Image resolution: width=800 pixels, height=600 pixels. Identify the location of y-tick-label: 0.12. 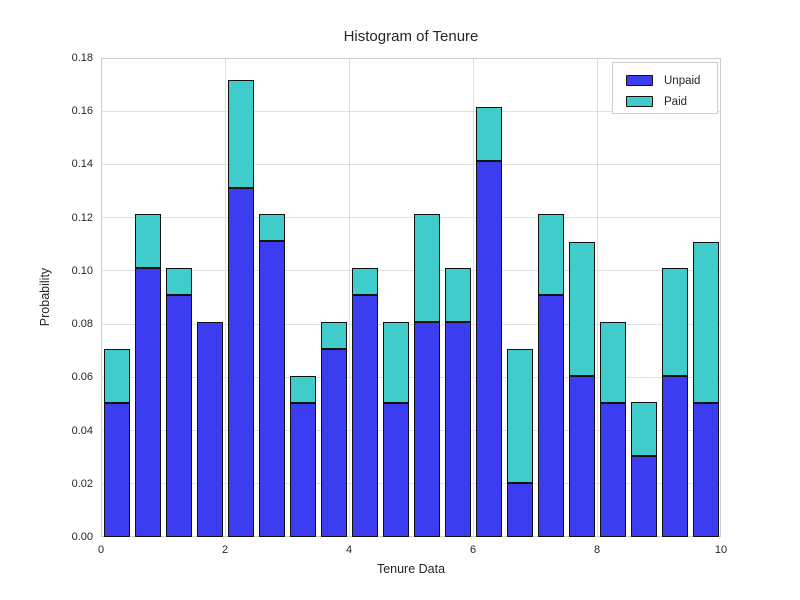
(82, 217).